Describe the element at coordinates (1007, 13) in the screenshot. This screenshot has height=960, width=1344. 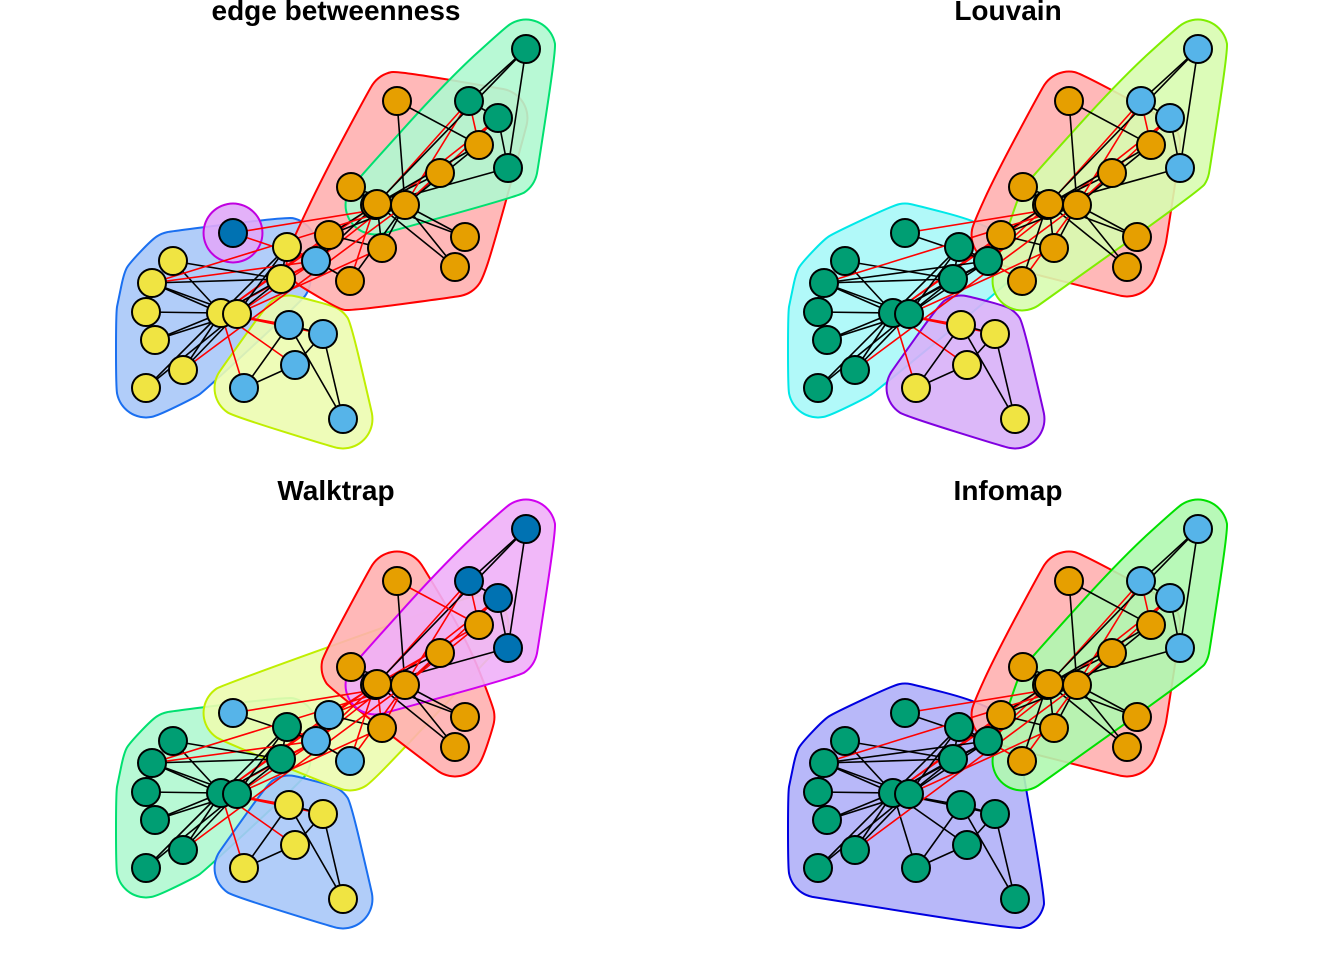
I see `panel-title-louvain: Louvain` at that location.